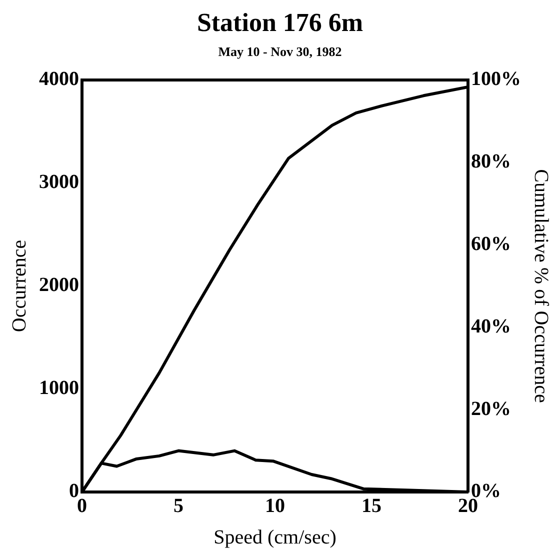  I want to click on y2-tick-label: 40%, so click(491, 326).